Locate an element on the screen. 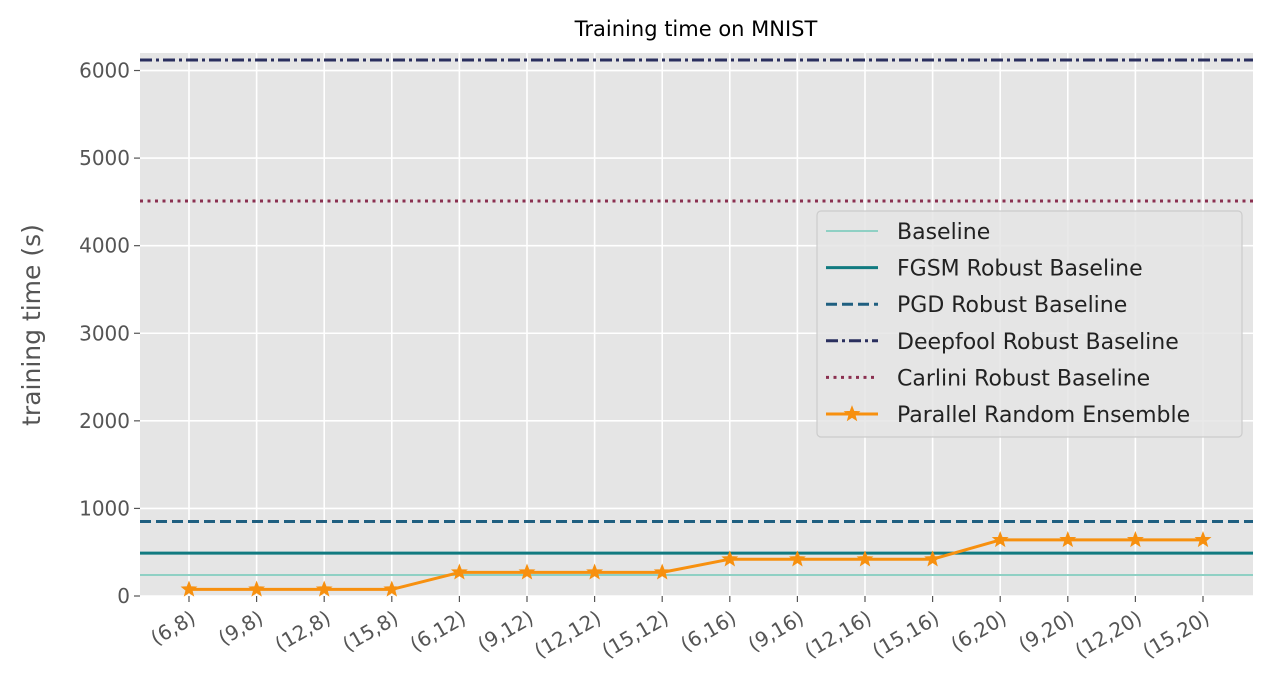 The image size is (1275, 697). chart-title: Training time on MNIST is located at coordinates (696, 29).